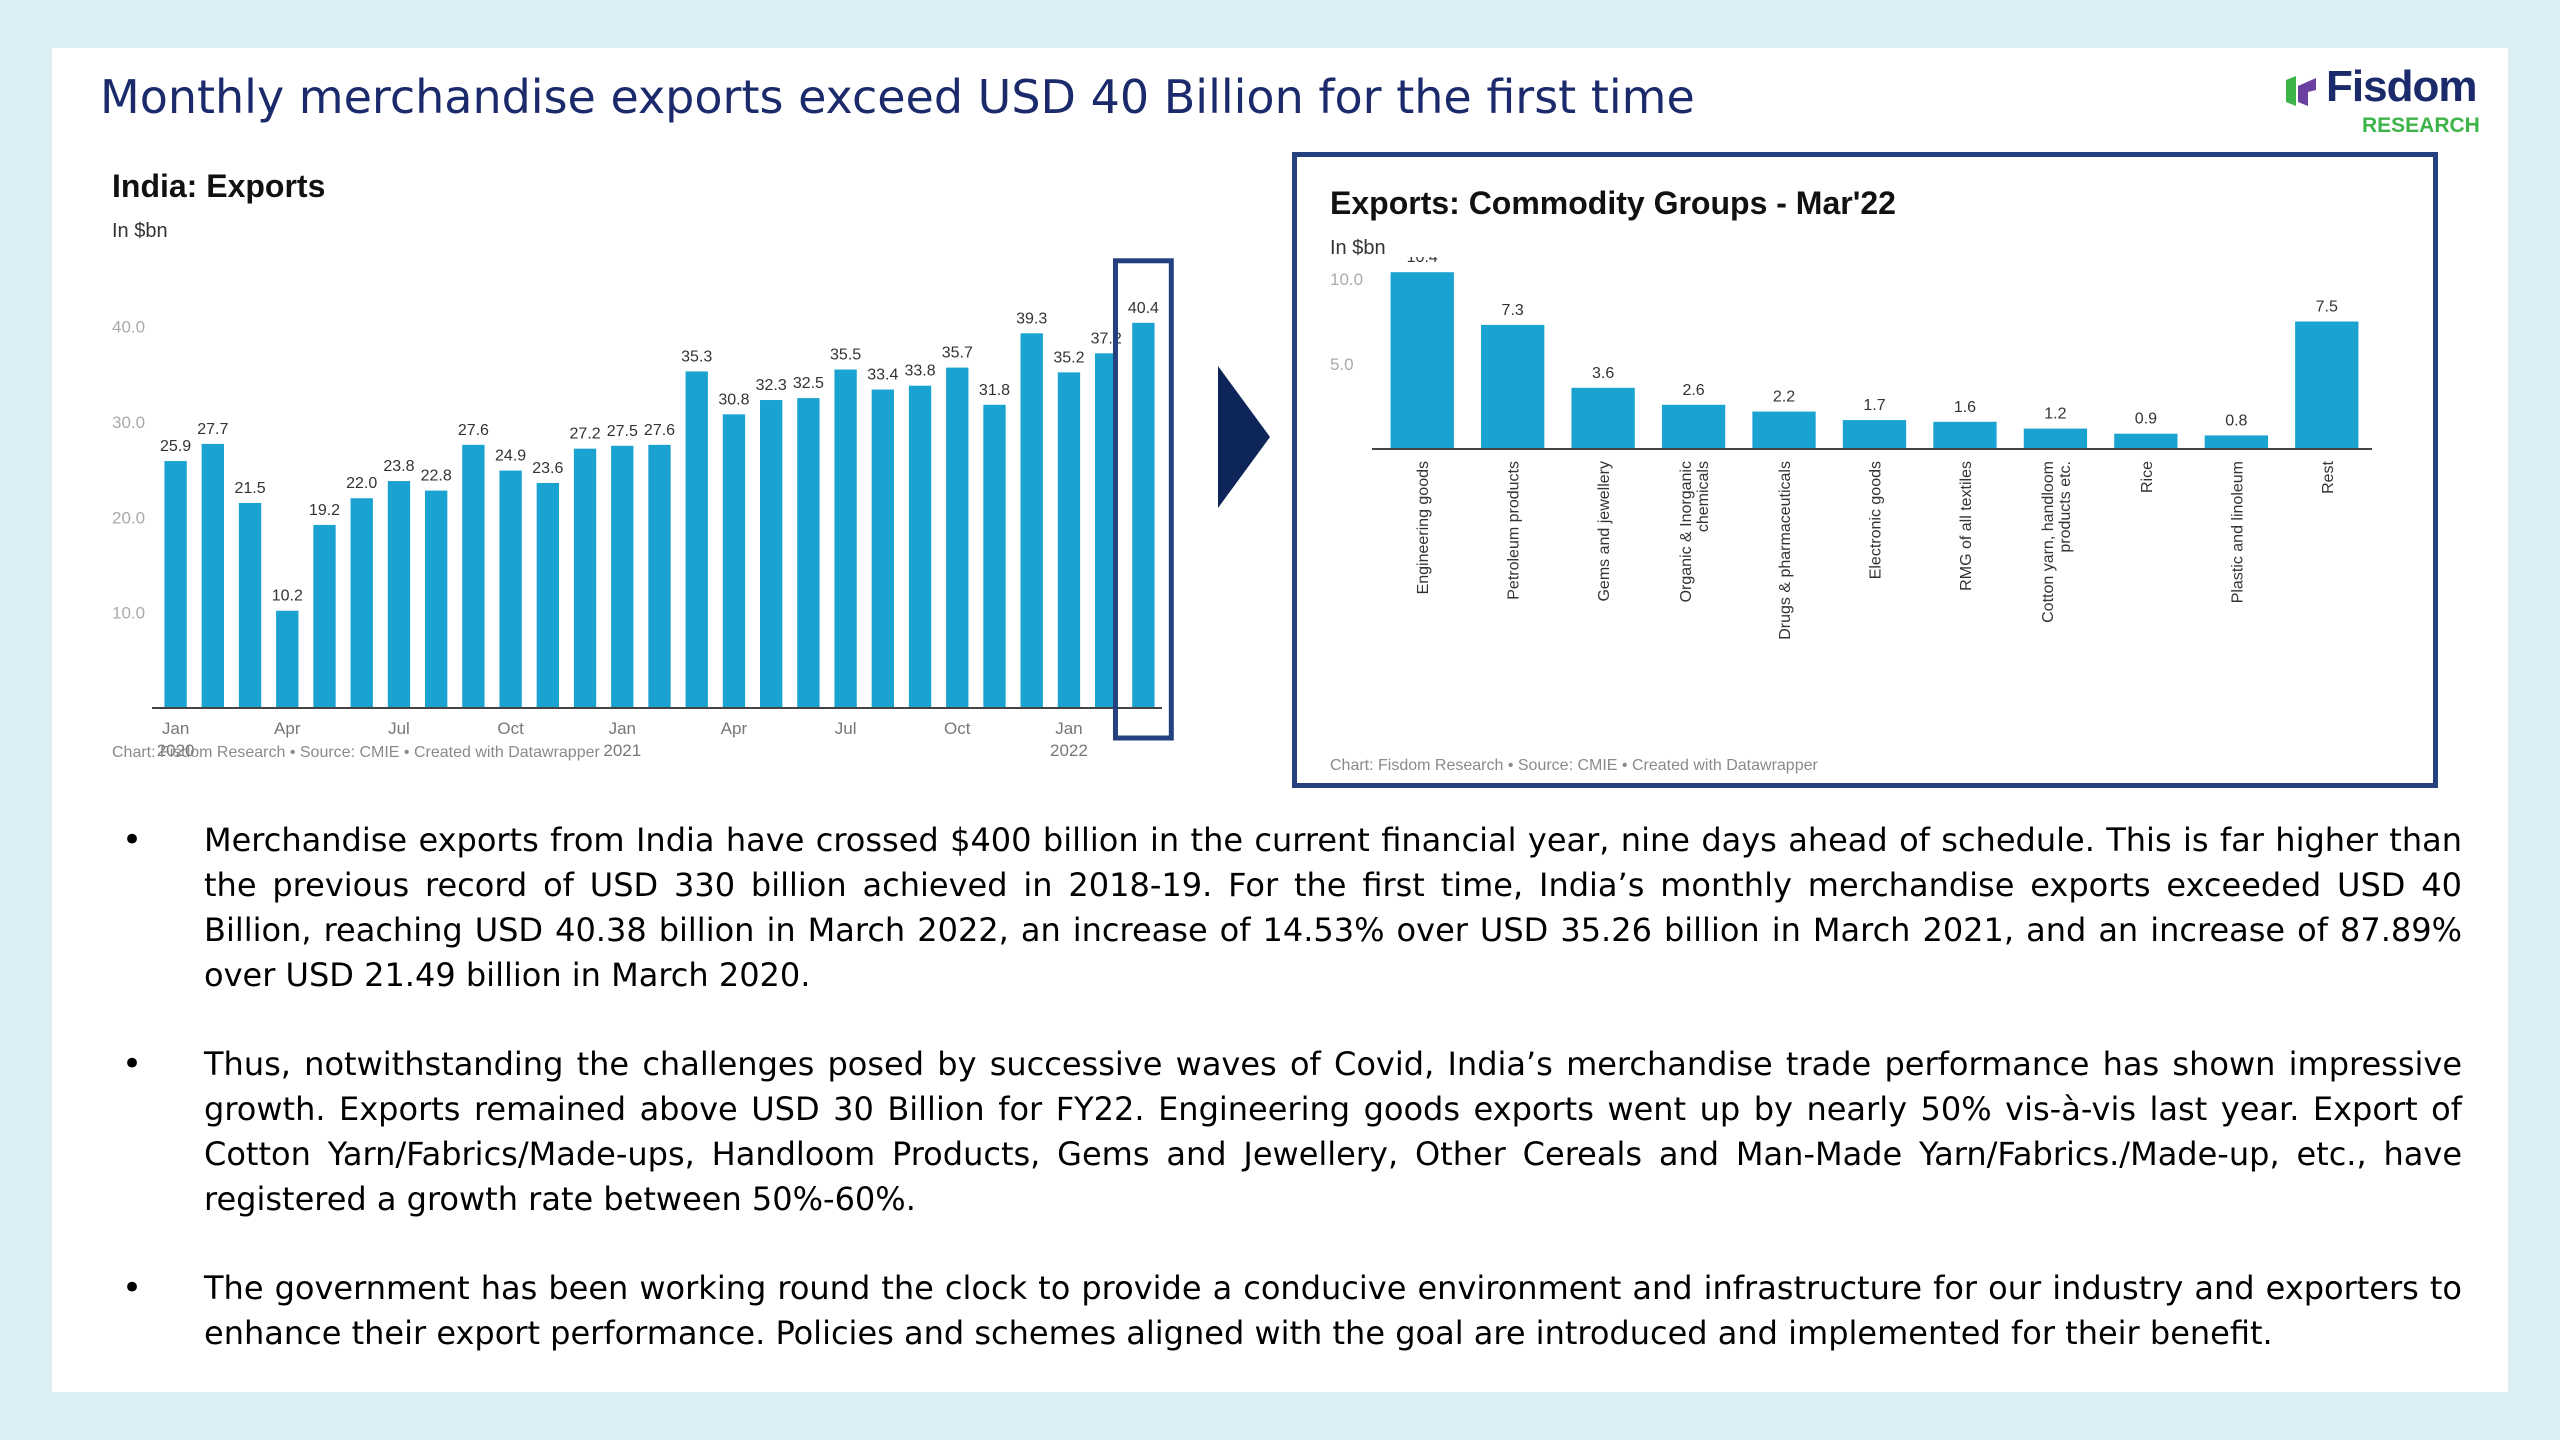  I want to click on data-label: 19.2, so click(324, 510).